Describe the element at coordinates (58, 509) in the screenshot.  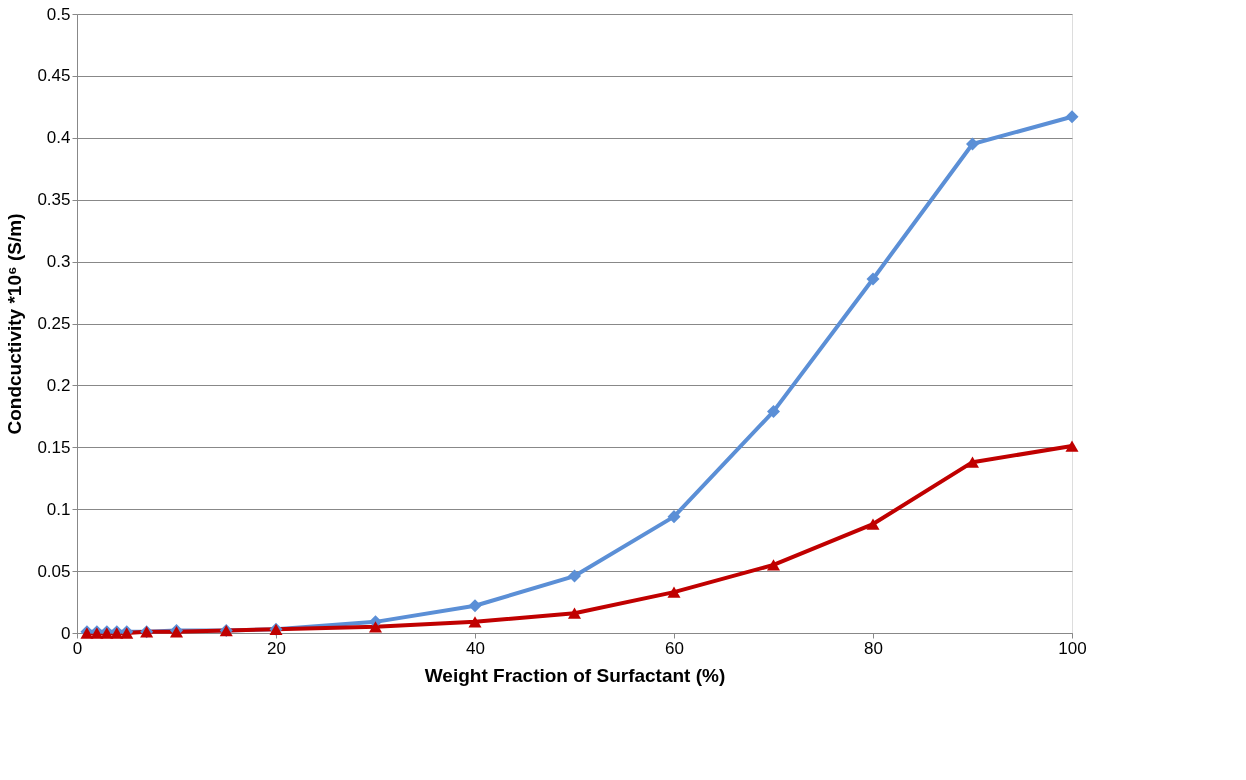
I see `y-tick-label: 0.1` at that location.